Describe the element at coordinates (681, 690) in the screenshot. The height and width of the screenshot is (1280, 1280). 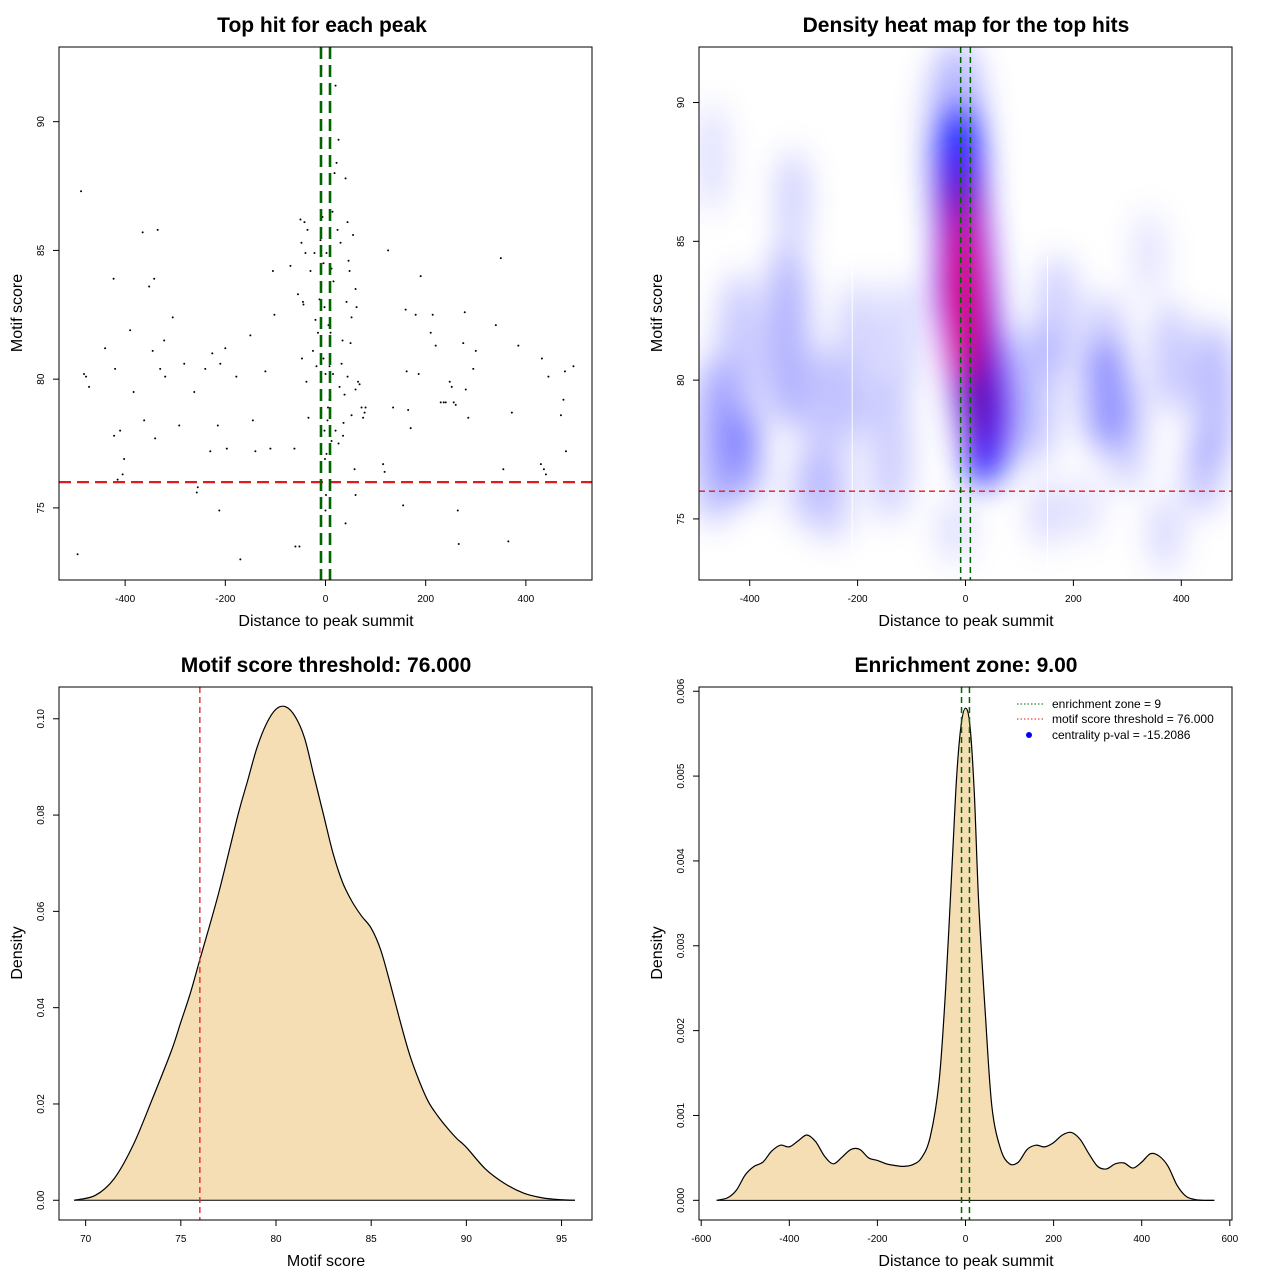
I see `enrichment-ytick-label: 0.006` at that location.